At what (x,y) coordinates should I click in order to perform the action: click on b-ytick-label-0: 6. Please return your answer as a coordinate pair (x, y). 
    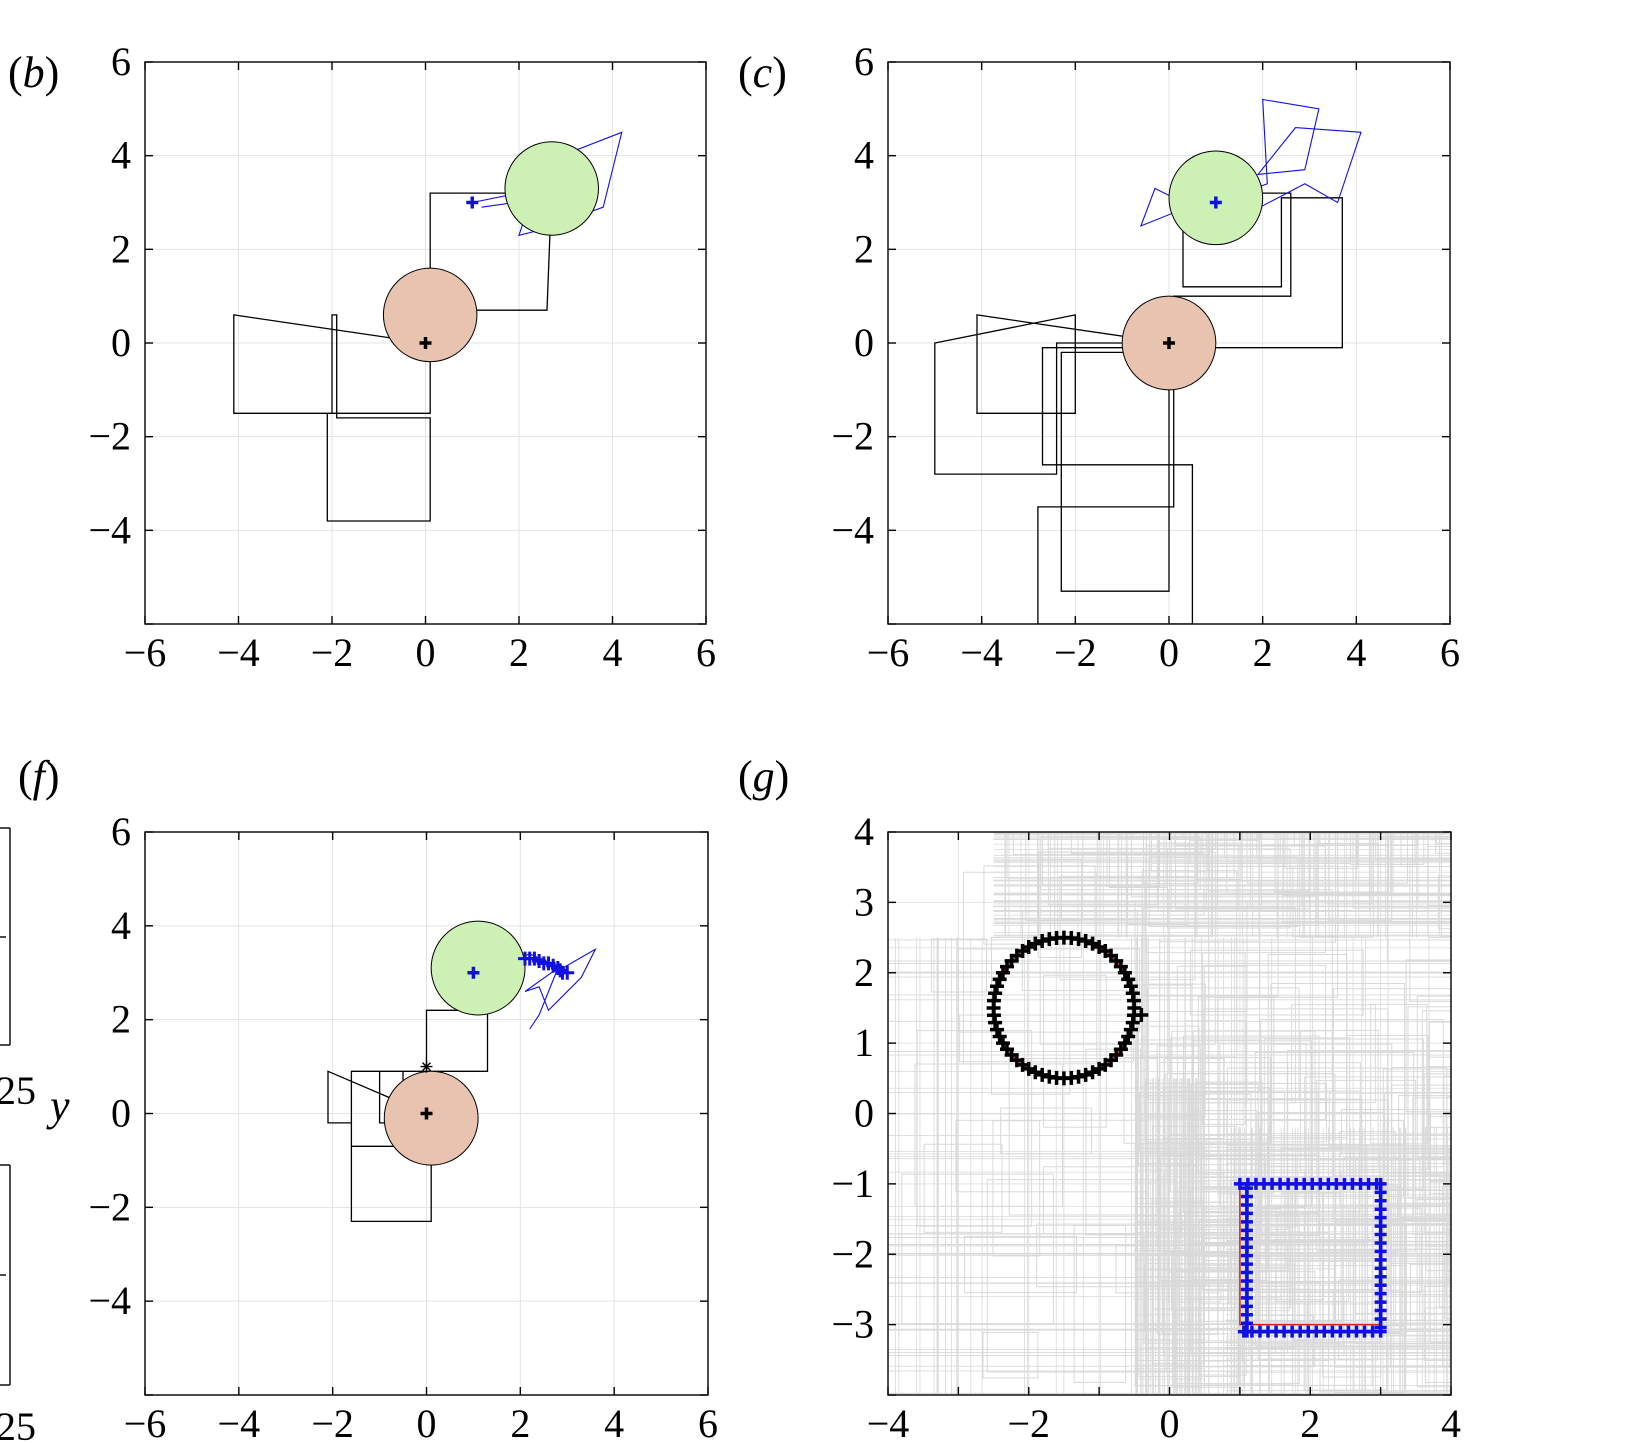
    Looking at the image, I should click on (121, 61).